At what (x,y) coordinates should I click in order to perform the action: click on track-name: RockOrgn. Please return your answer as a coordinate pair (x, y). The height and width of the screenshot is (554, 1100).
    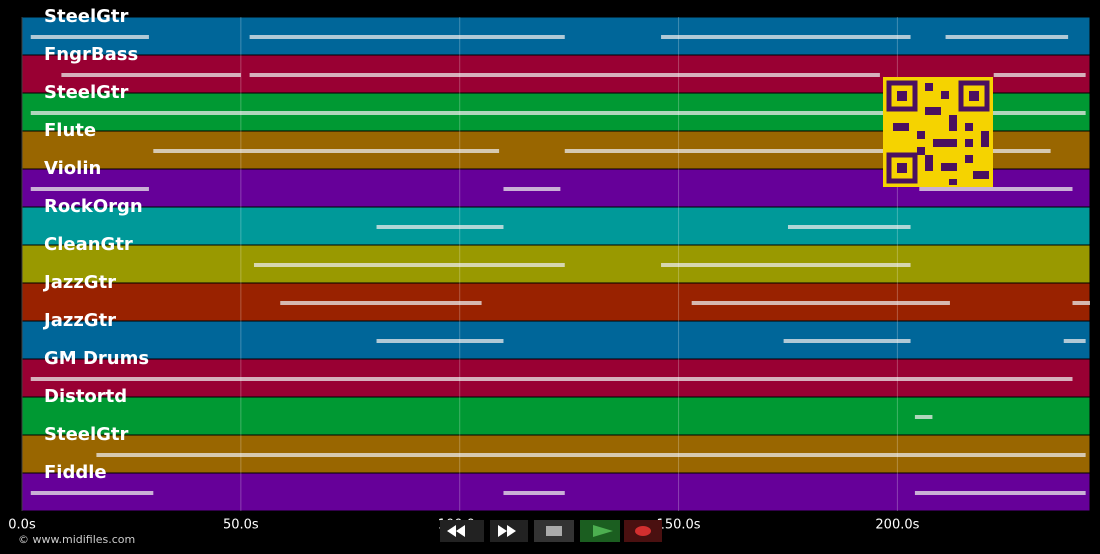
    Looking at the image, I should click on (93, 206).